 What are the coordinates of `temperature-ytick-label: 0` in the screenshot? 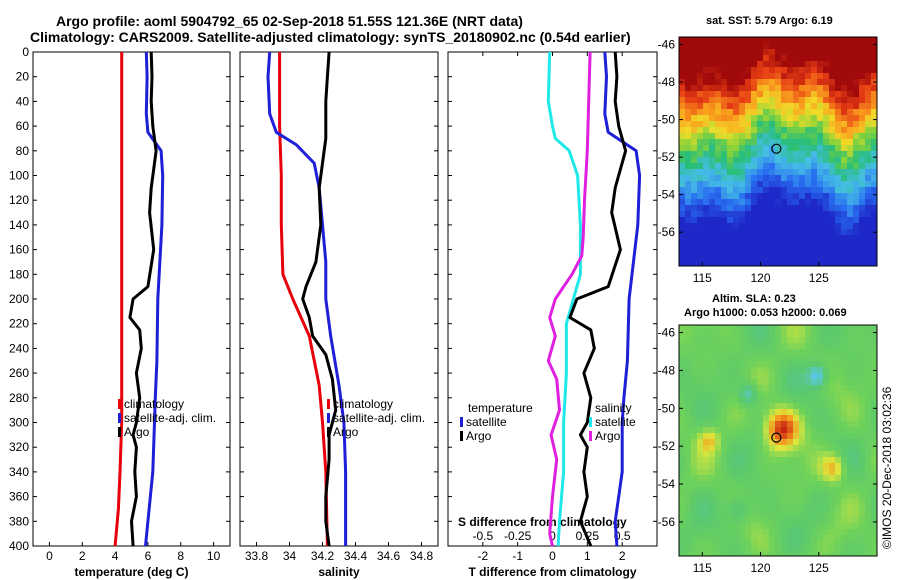 It's located at (25, 52).